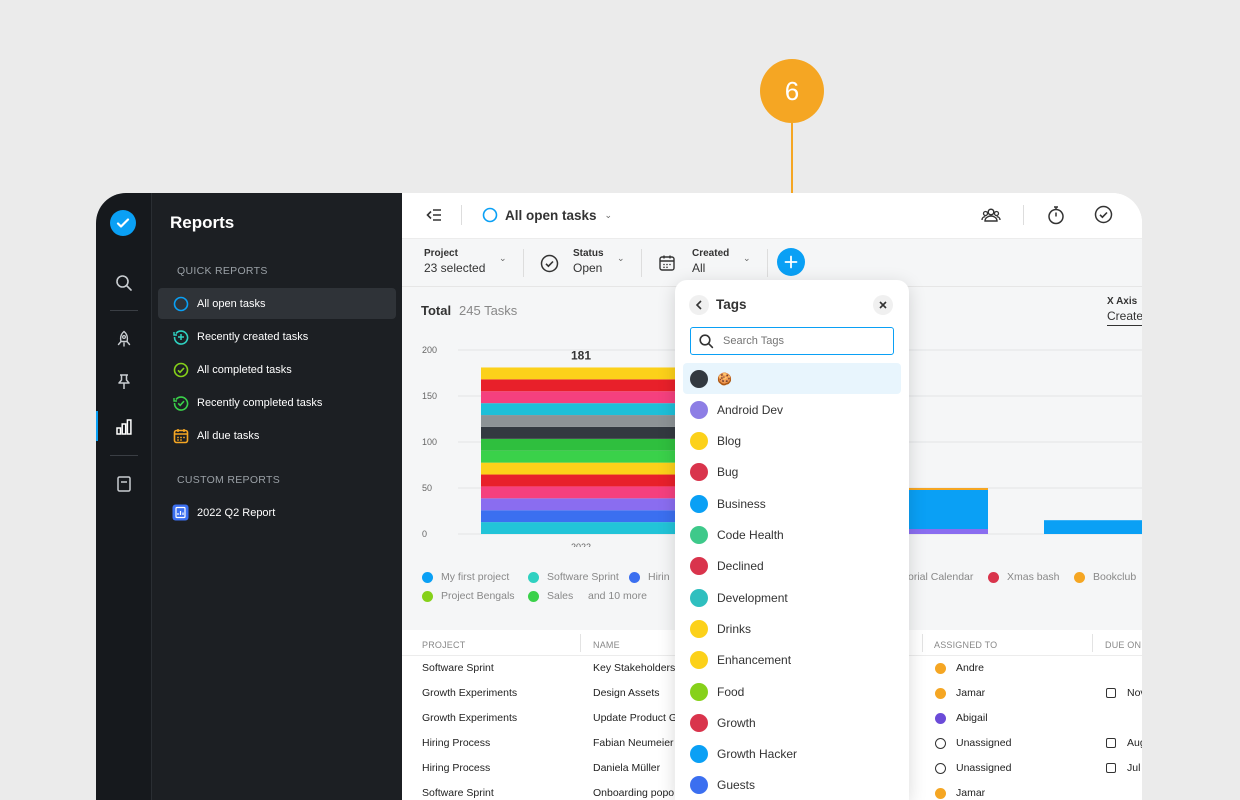 Image resolution: width=1240 pixels, height=800 pixels. Describe the element at coordinates (792, 535) in the screenshot. I see `tag-option: Code Health` at that location.